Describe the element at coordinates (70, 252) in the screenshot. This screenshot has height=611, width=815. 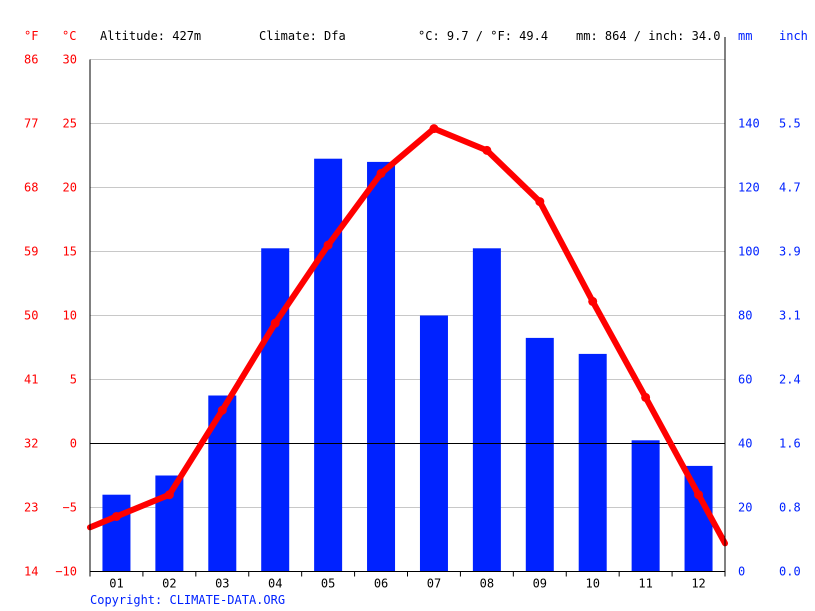
I see `tick-label-c: 15` at that location.